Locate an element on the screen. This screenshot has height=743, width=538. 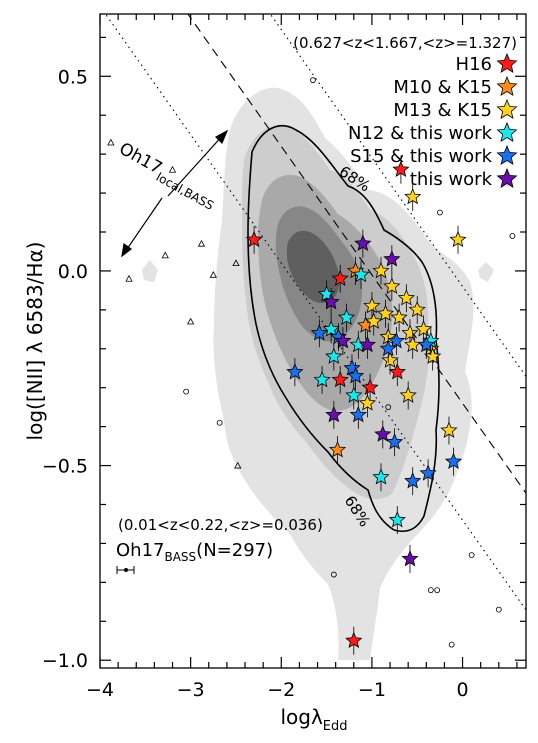
lowz-range-label: (0.01<z<0.22,<z>=0.036) is located at coordinates (220, 525).